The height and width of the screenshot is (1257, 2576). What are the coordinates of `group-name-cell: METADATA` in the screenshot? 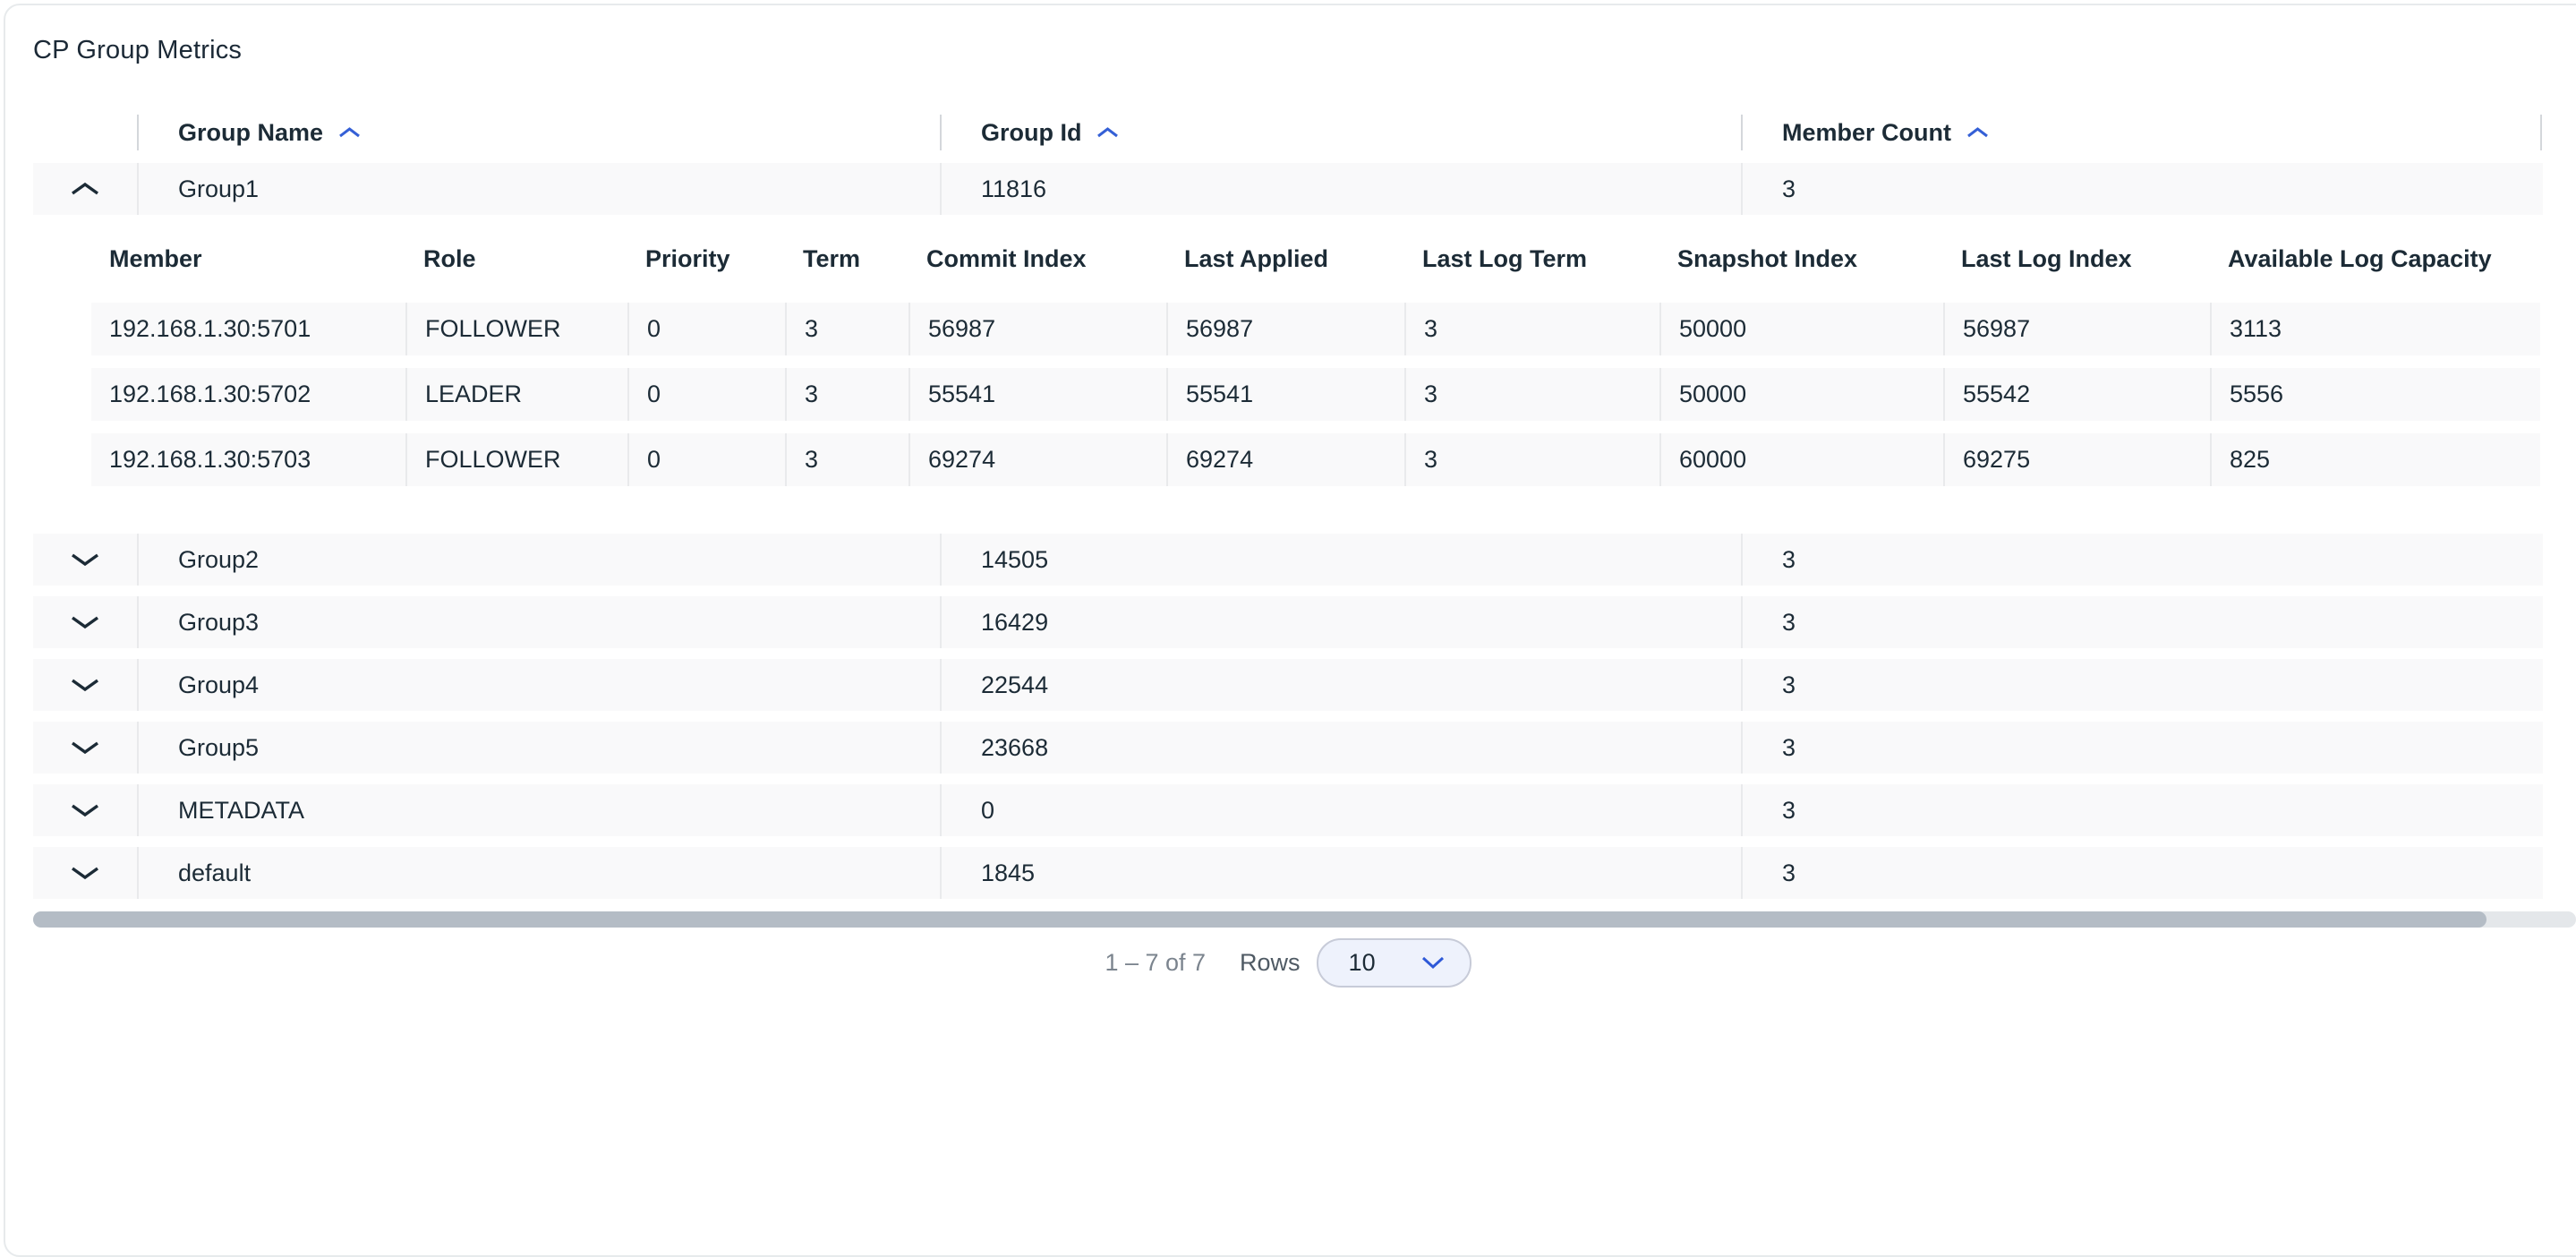 It's located at (538, 810).